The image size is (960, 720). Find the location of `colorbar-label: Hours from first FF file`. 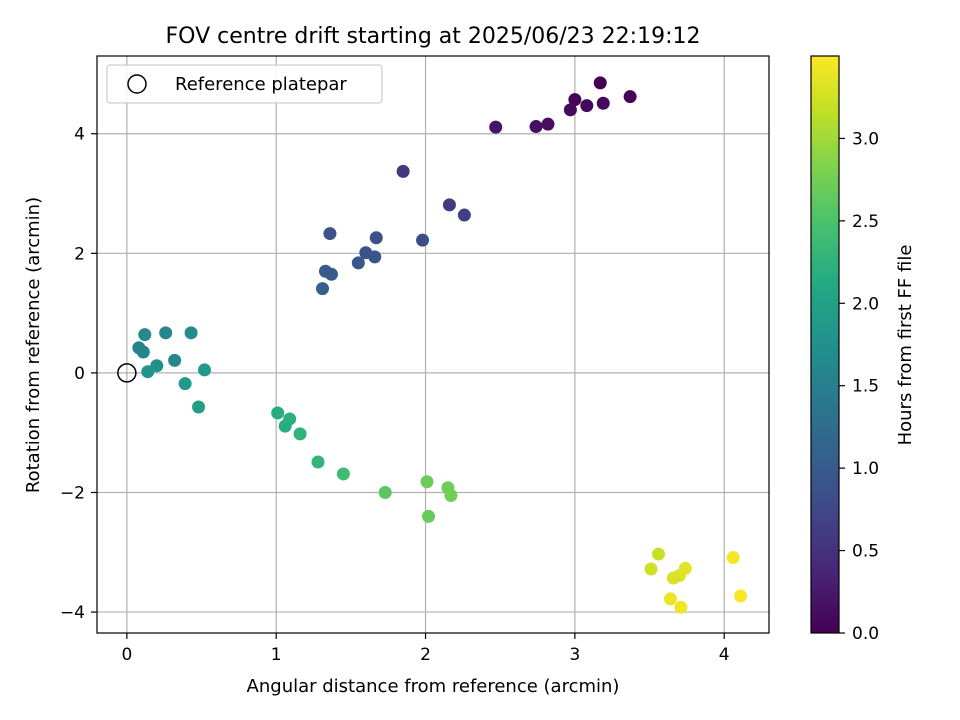

colorbar-label: Hours from first FF file is located at coordinates (905, 345).